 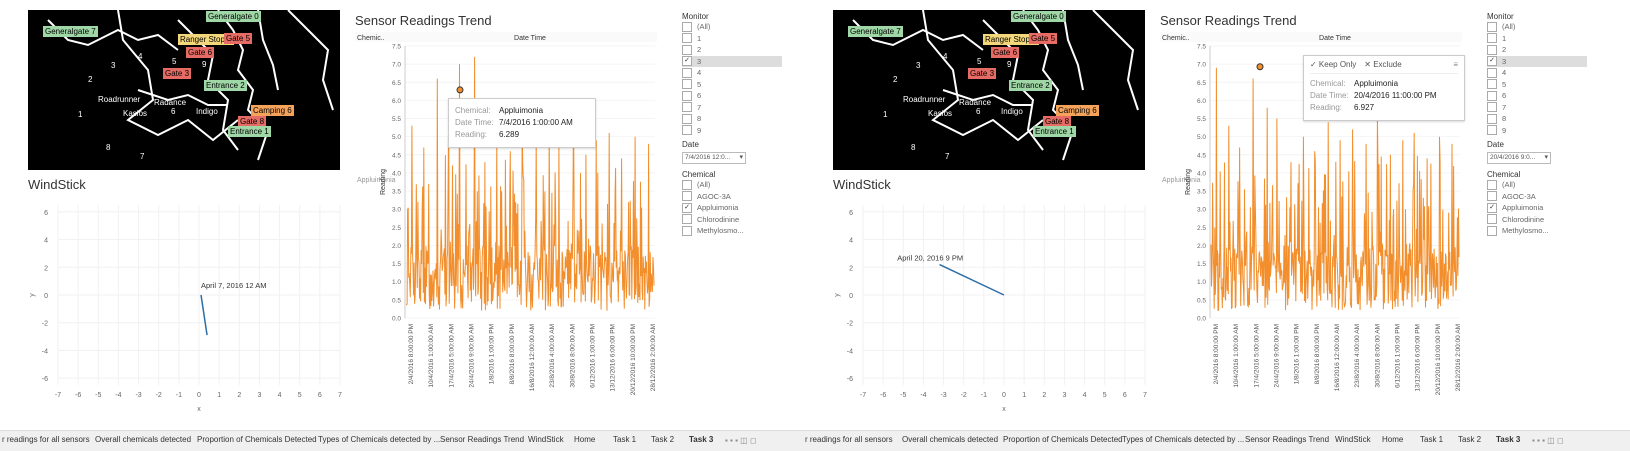 What do you see at coordinates (913, 147) in the screenshot?
I see `sensor-marker-8: 8` at bounding box center [913, 147].